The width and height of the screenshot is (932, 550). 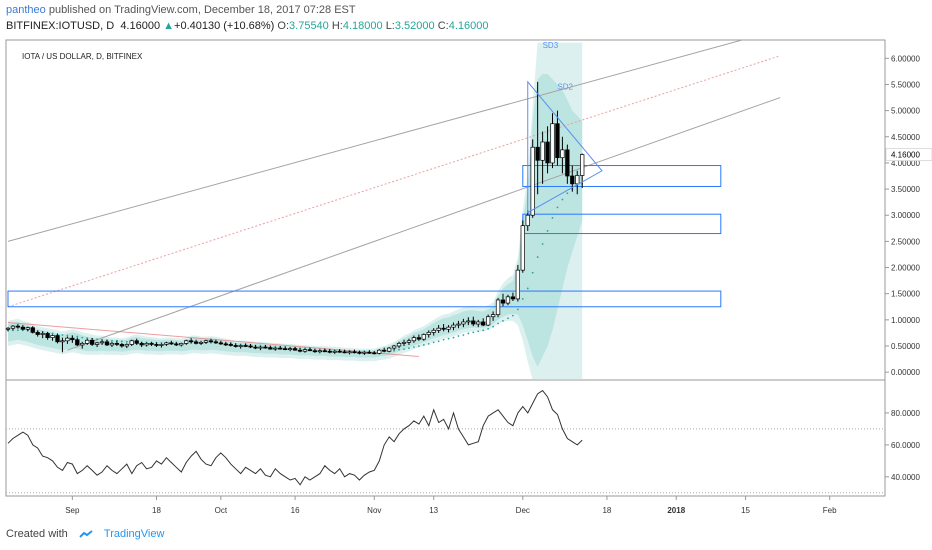 I want to click on price-tick-label: 4.50000, so click(x=905, y=137).